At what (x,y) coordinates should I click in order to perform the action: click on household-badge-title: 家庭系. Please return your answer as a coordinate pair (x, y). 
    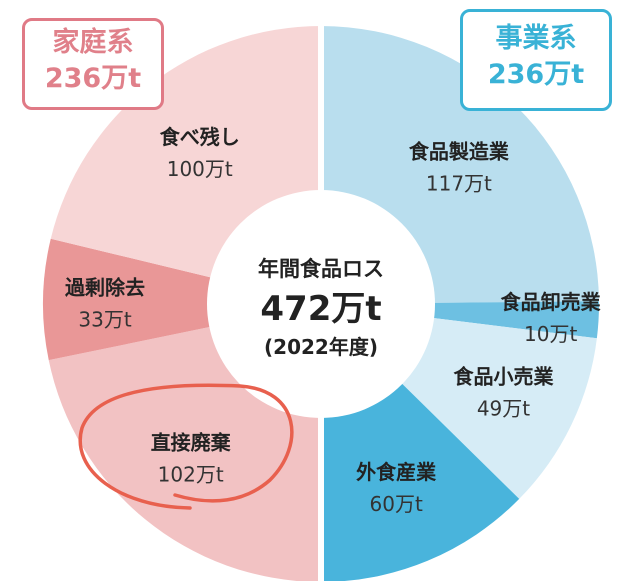
    Looking at the image, I should click on (93, 42).